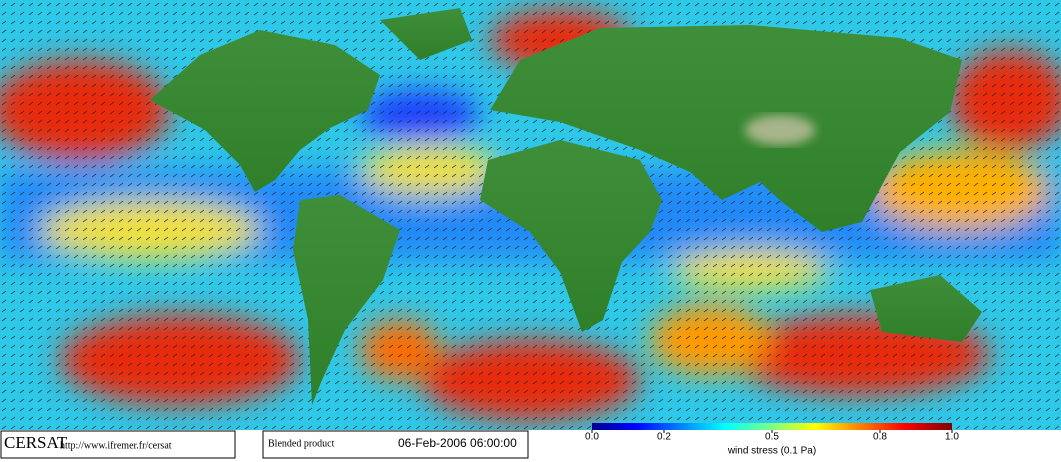 The width and height of the screenshot is (1061, 462). Describe the element at coordinates (664, 437) in the screenshot. I see `tick-label: 0.2` at that location.